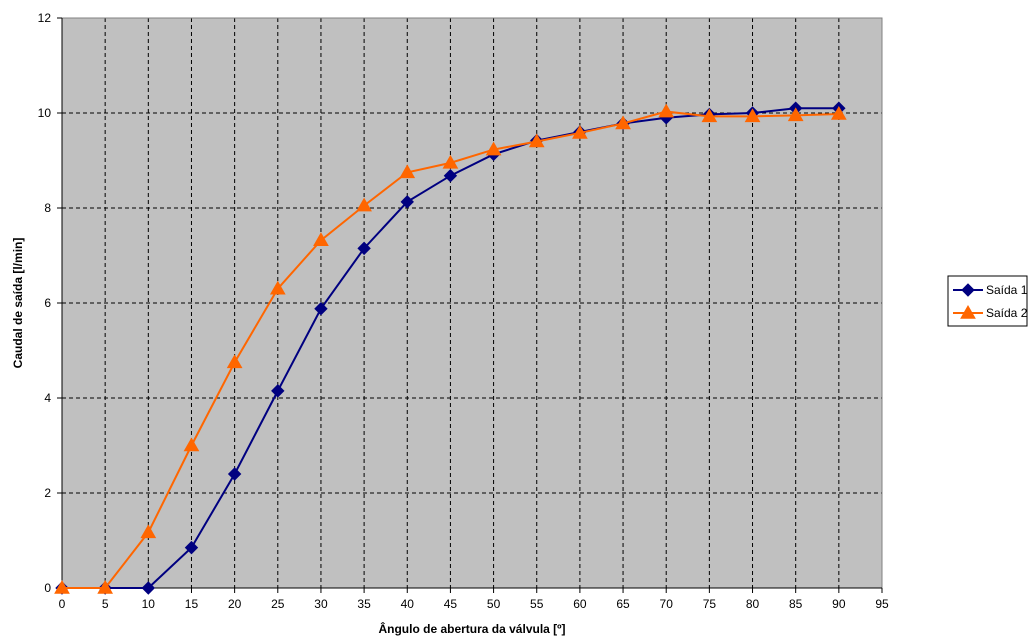 This screenshot has width=1029, height=643. What do you see at coordinates (882, 604) in the screenshot?
I see `x-tick-label: 95` at bounding box center [882, 604].